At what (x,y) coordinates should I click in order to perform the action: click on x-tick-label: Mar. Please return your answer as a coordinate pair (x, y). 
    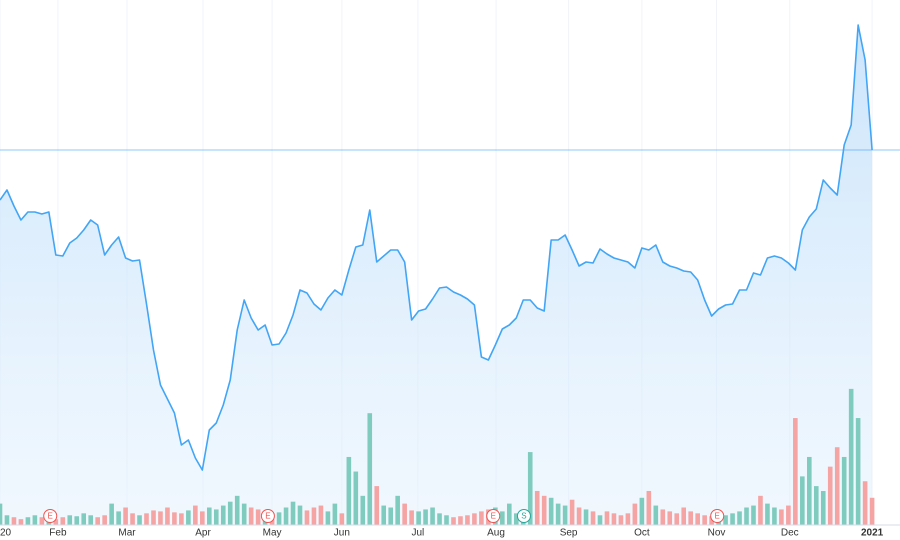
    Looking at the image, I should click on (127, 533).